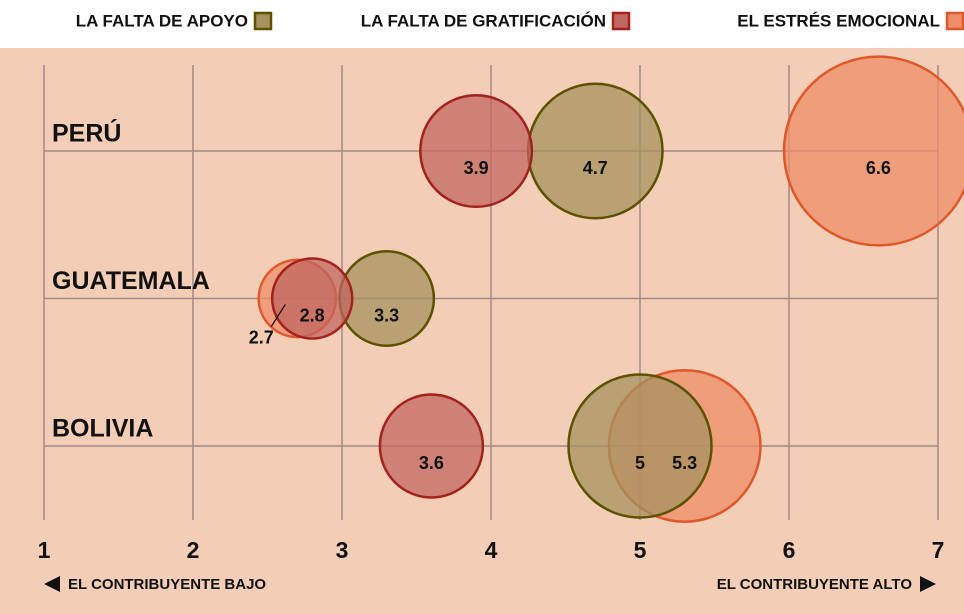 The height and width of the screenshot is (614, 964). What do you see at coordinates (838, 20) in the screenshot?
I see `legend-label: EL ESTRÉS EMOCIONAL` at bounding box center [838, 20].